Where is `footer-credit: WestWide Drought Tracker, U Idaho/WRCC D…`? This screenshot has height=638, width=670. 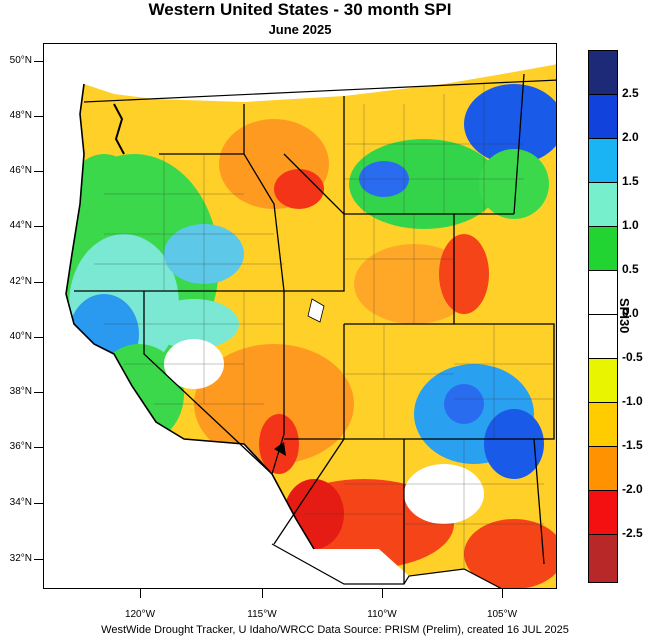
footer-credit: WestWide Drought Tracker, U Idaho/WRCC D… is located at coordinates (335, 630).